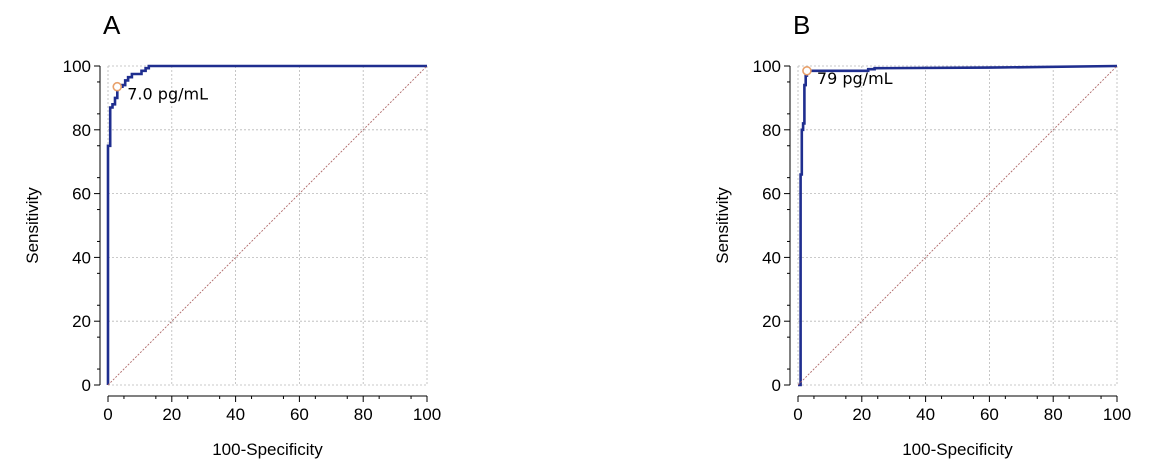 The image size is (1152, 463). Describe the element at coordinates (855, 78) in the screenshot. I see `cutoff-annotation: 79 pg/mL` at that location.